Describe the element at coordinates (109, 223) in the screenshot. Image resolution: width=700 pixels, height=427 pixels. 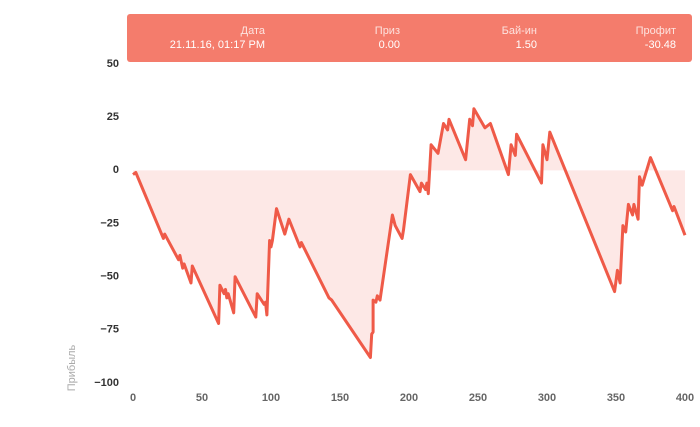
I see `y-tick-label: −25` at that location.